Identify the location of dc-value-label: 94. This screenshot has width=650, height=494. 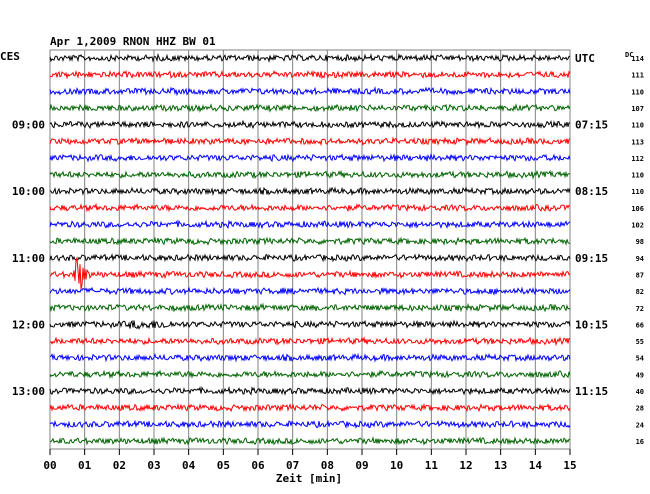
(640, 259).